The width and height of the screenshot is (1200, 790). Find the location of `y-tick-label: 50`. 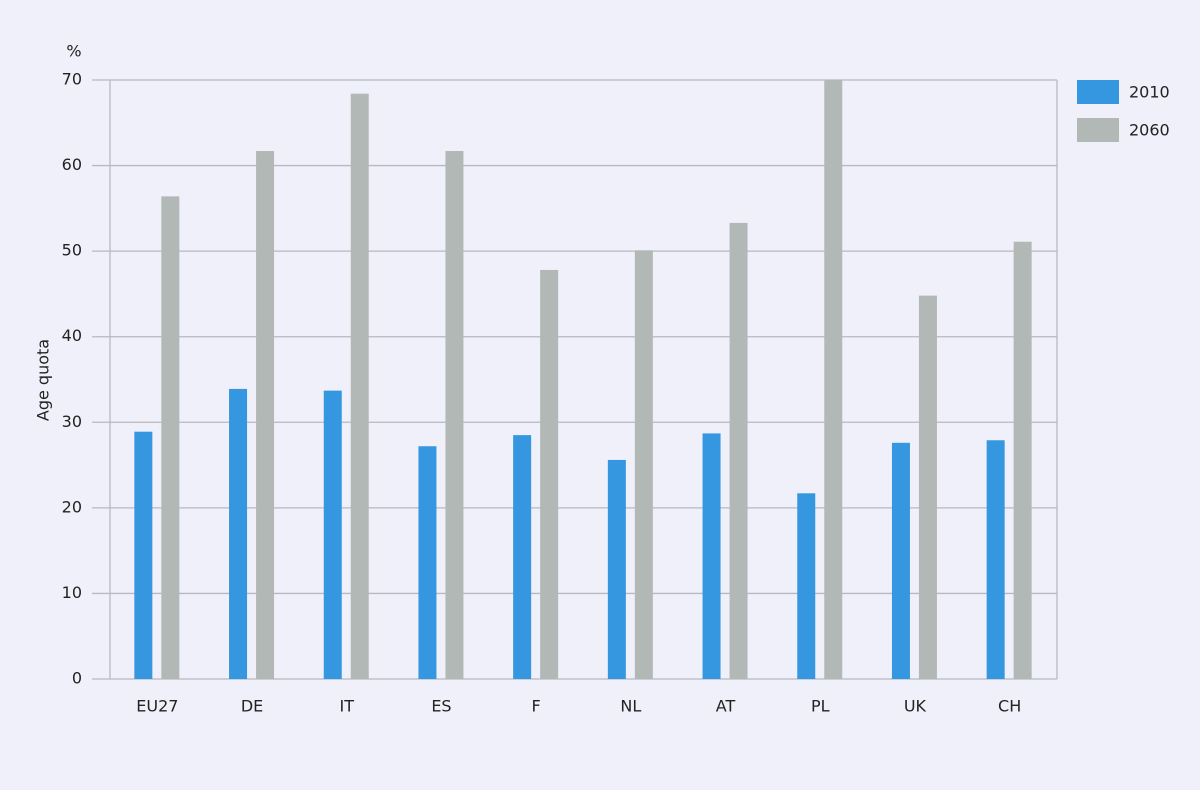

y-tick-label: 50 is located at coordinates (72, 250).